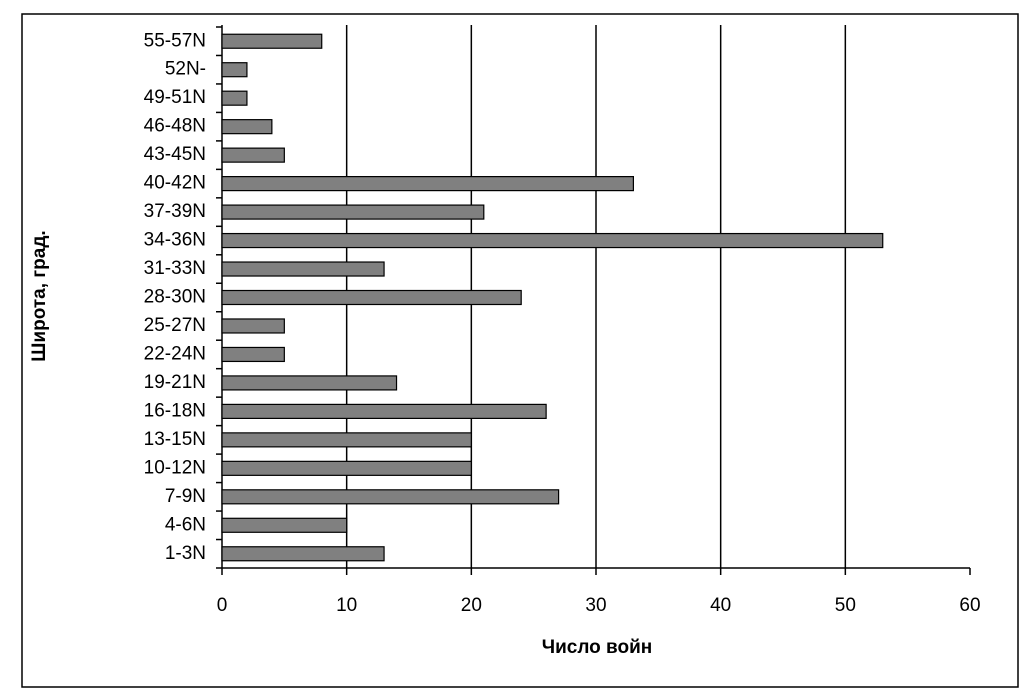  Describe the element at coordinates (185, 69) in the screenshot. I see `y-tick-label: 52N-` at that location.